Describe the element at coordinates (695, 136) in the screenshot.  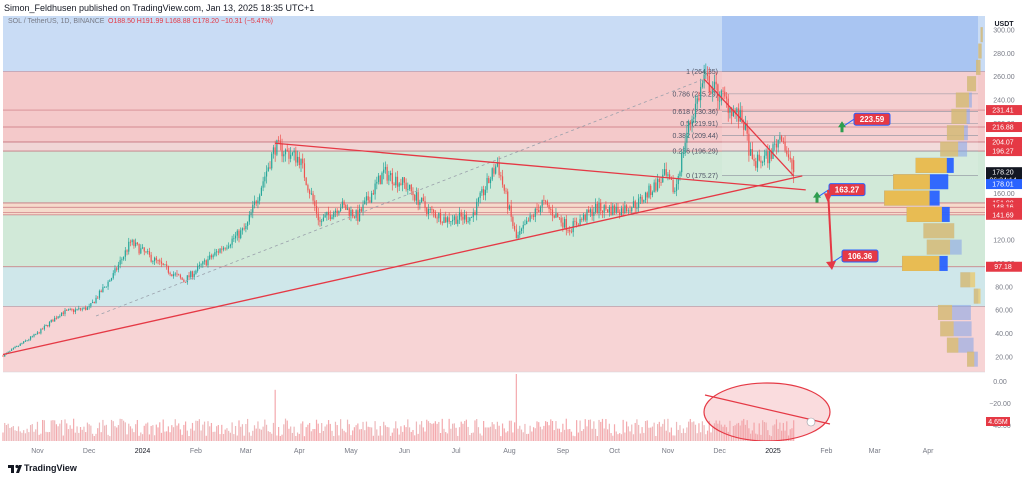
I see `fib-label: 0.382 (209.44)` at that location.